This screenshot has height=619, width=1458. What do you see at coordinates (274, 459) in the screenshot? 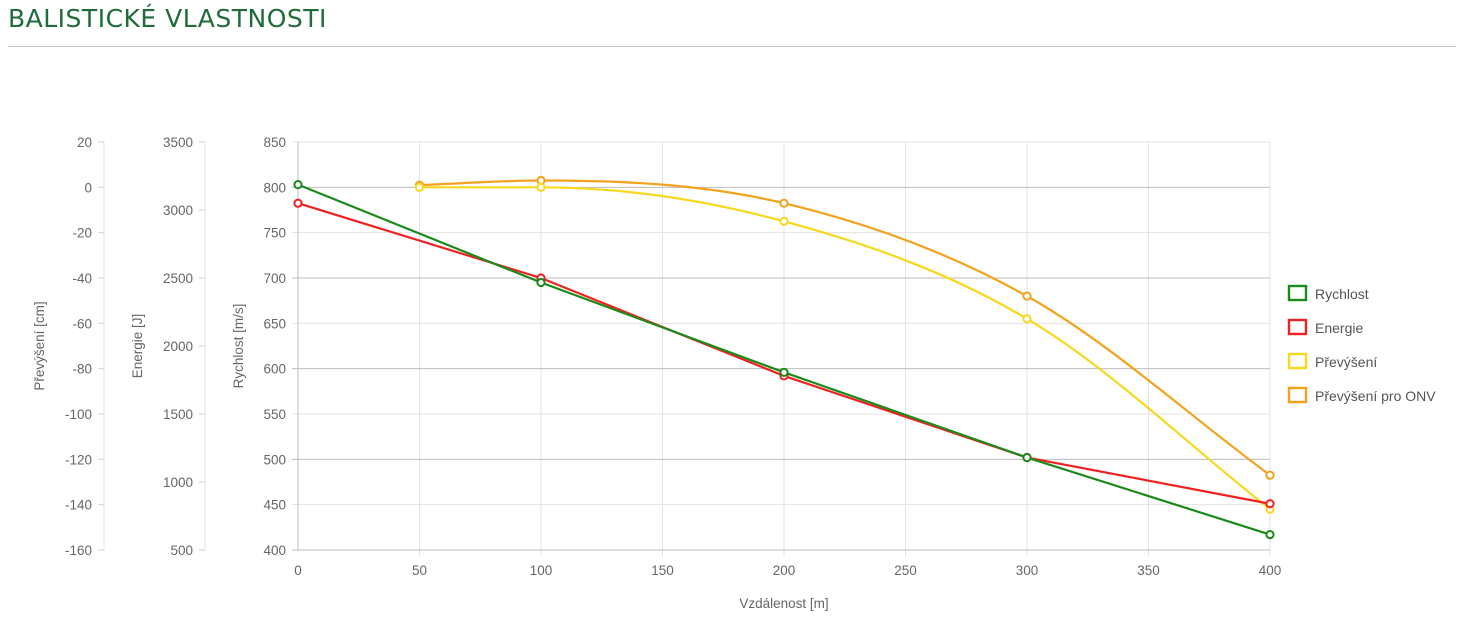
I see `rychlost-tick-label: 500` at bounding box center [274, 459].